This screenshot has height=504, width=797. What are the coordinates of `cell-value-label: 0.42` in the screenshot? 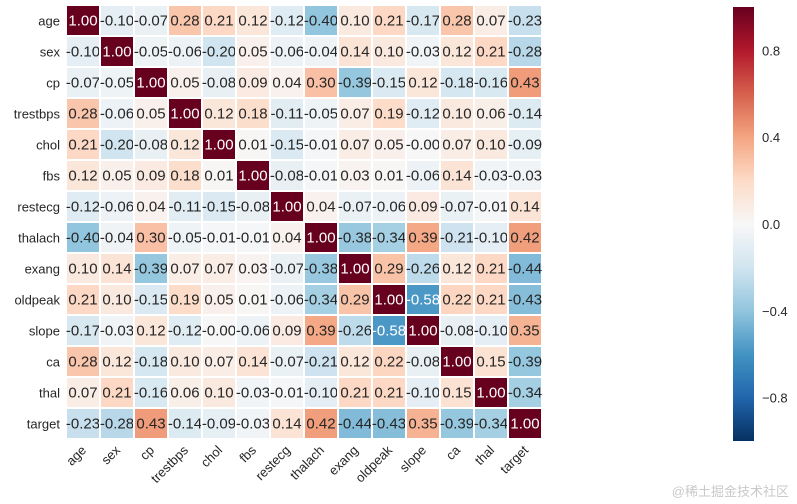 It's located at (320, 424).